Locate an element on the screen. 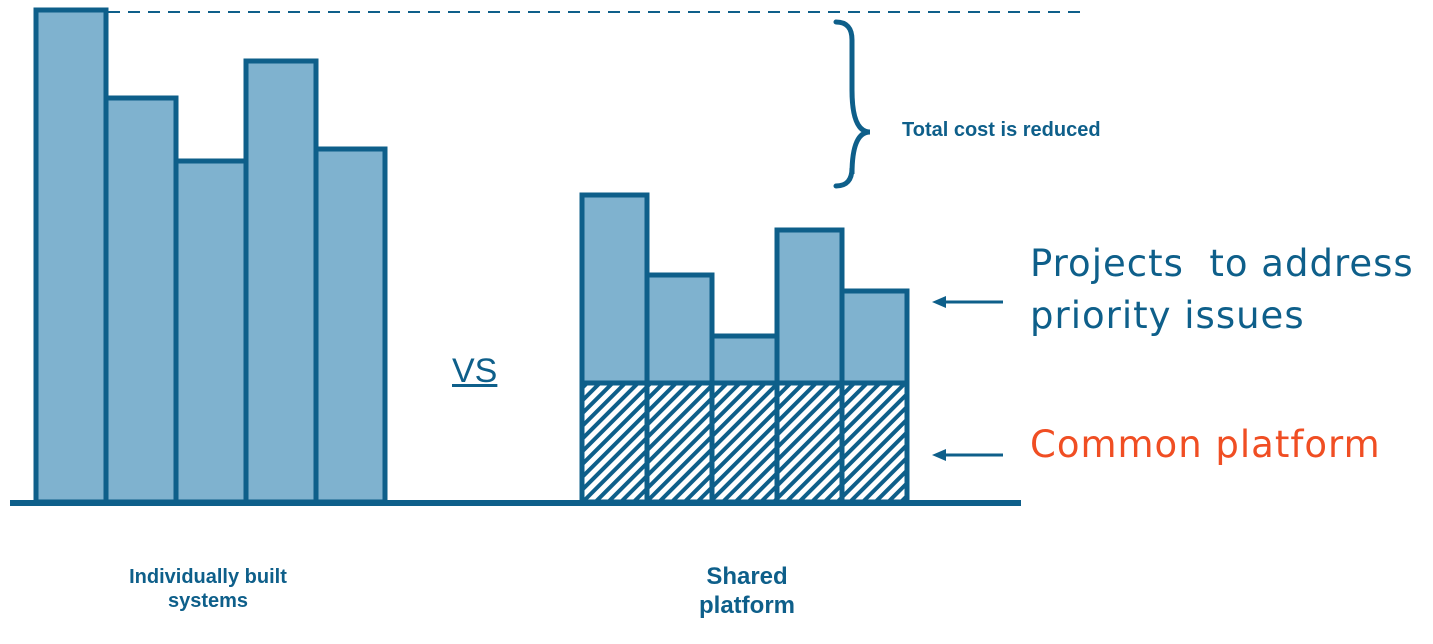  individual-caption-line-2: systems is located at coordinates (208, 601).